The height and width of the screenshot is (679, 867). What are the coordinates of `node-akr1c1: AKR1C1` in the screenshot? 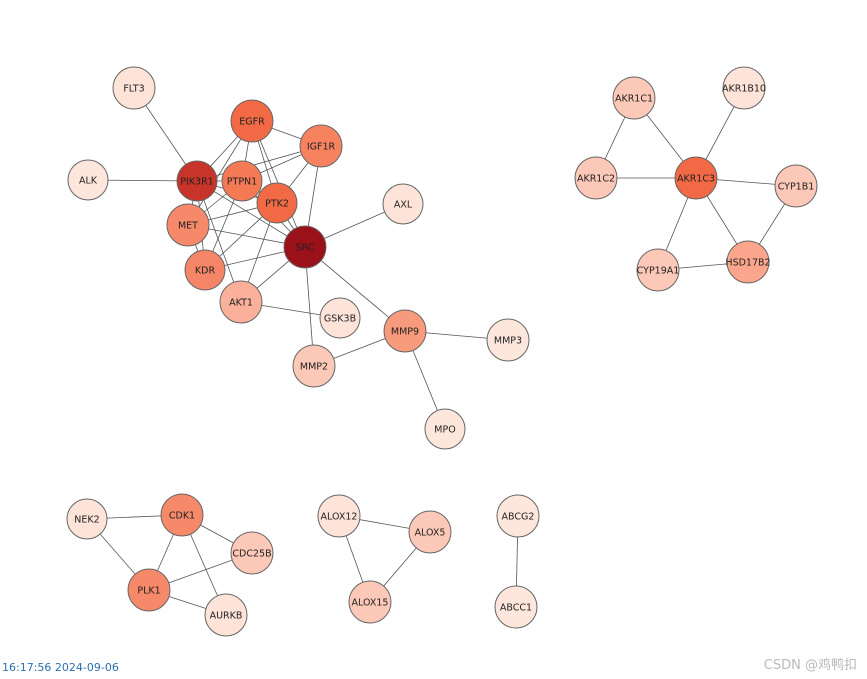 It's located at (634, 98).